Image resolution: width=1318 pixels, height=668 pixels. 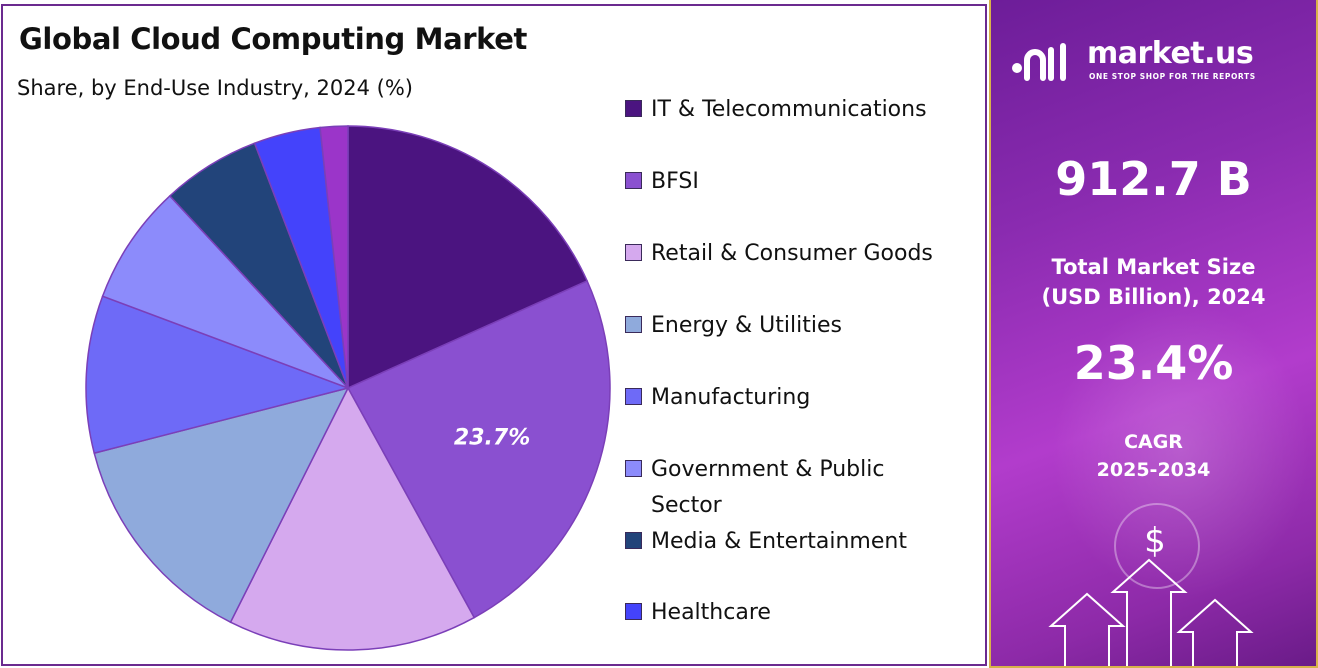 I want to click on pie-slice-bfsi, so click(x=478, y=449).